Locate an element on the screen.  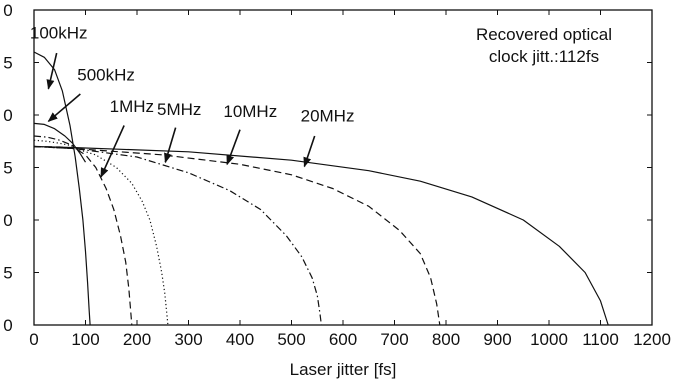
x-tick-label: 700 is located at coordinates (394, 339).